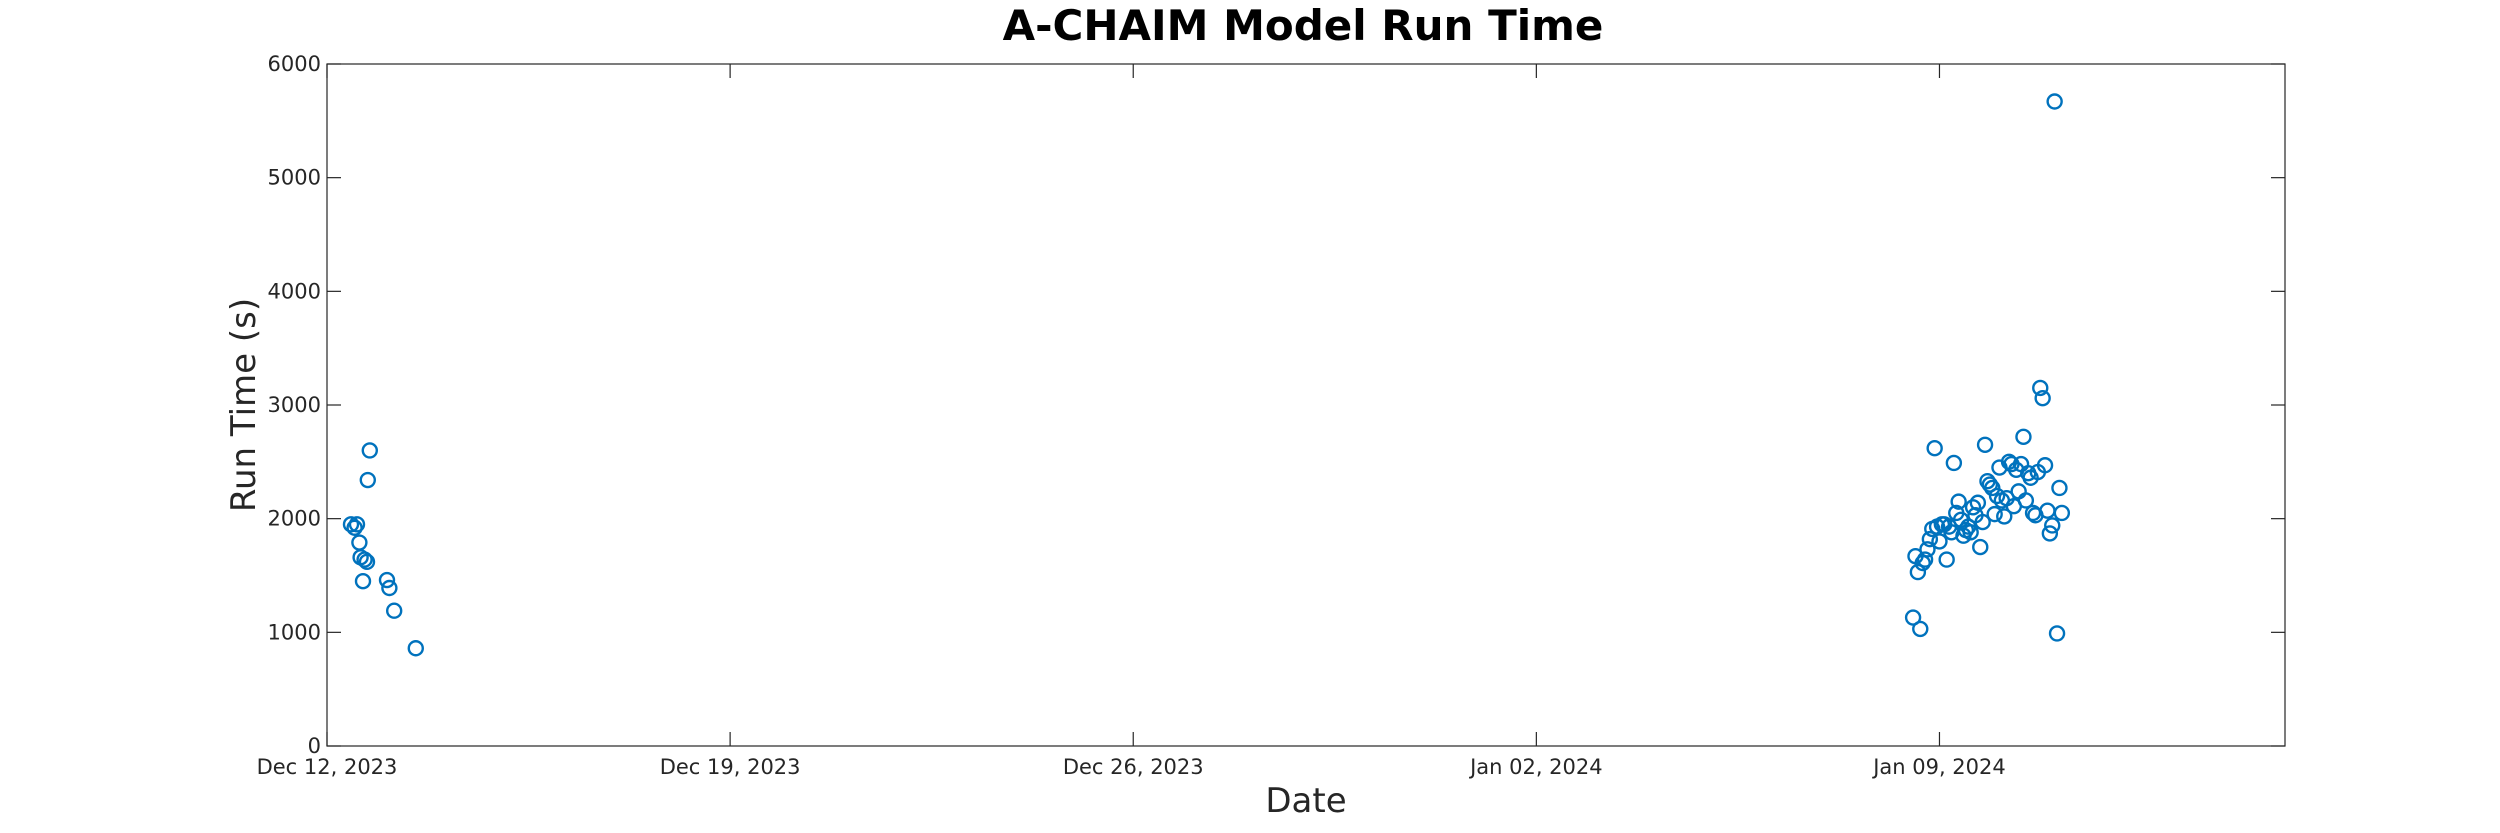 Image resolution: width=2500 pixels, height=833 pixels. What do you see at coordinates (1303, 25) in the screenshot?
I see `chart-title: A-CHAIM Model Run Time` at bounding box center [1303, 25].